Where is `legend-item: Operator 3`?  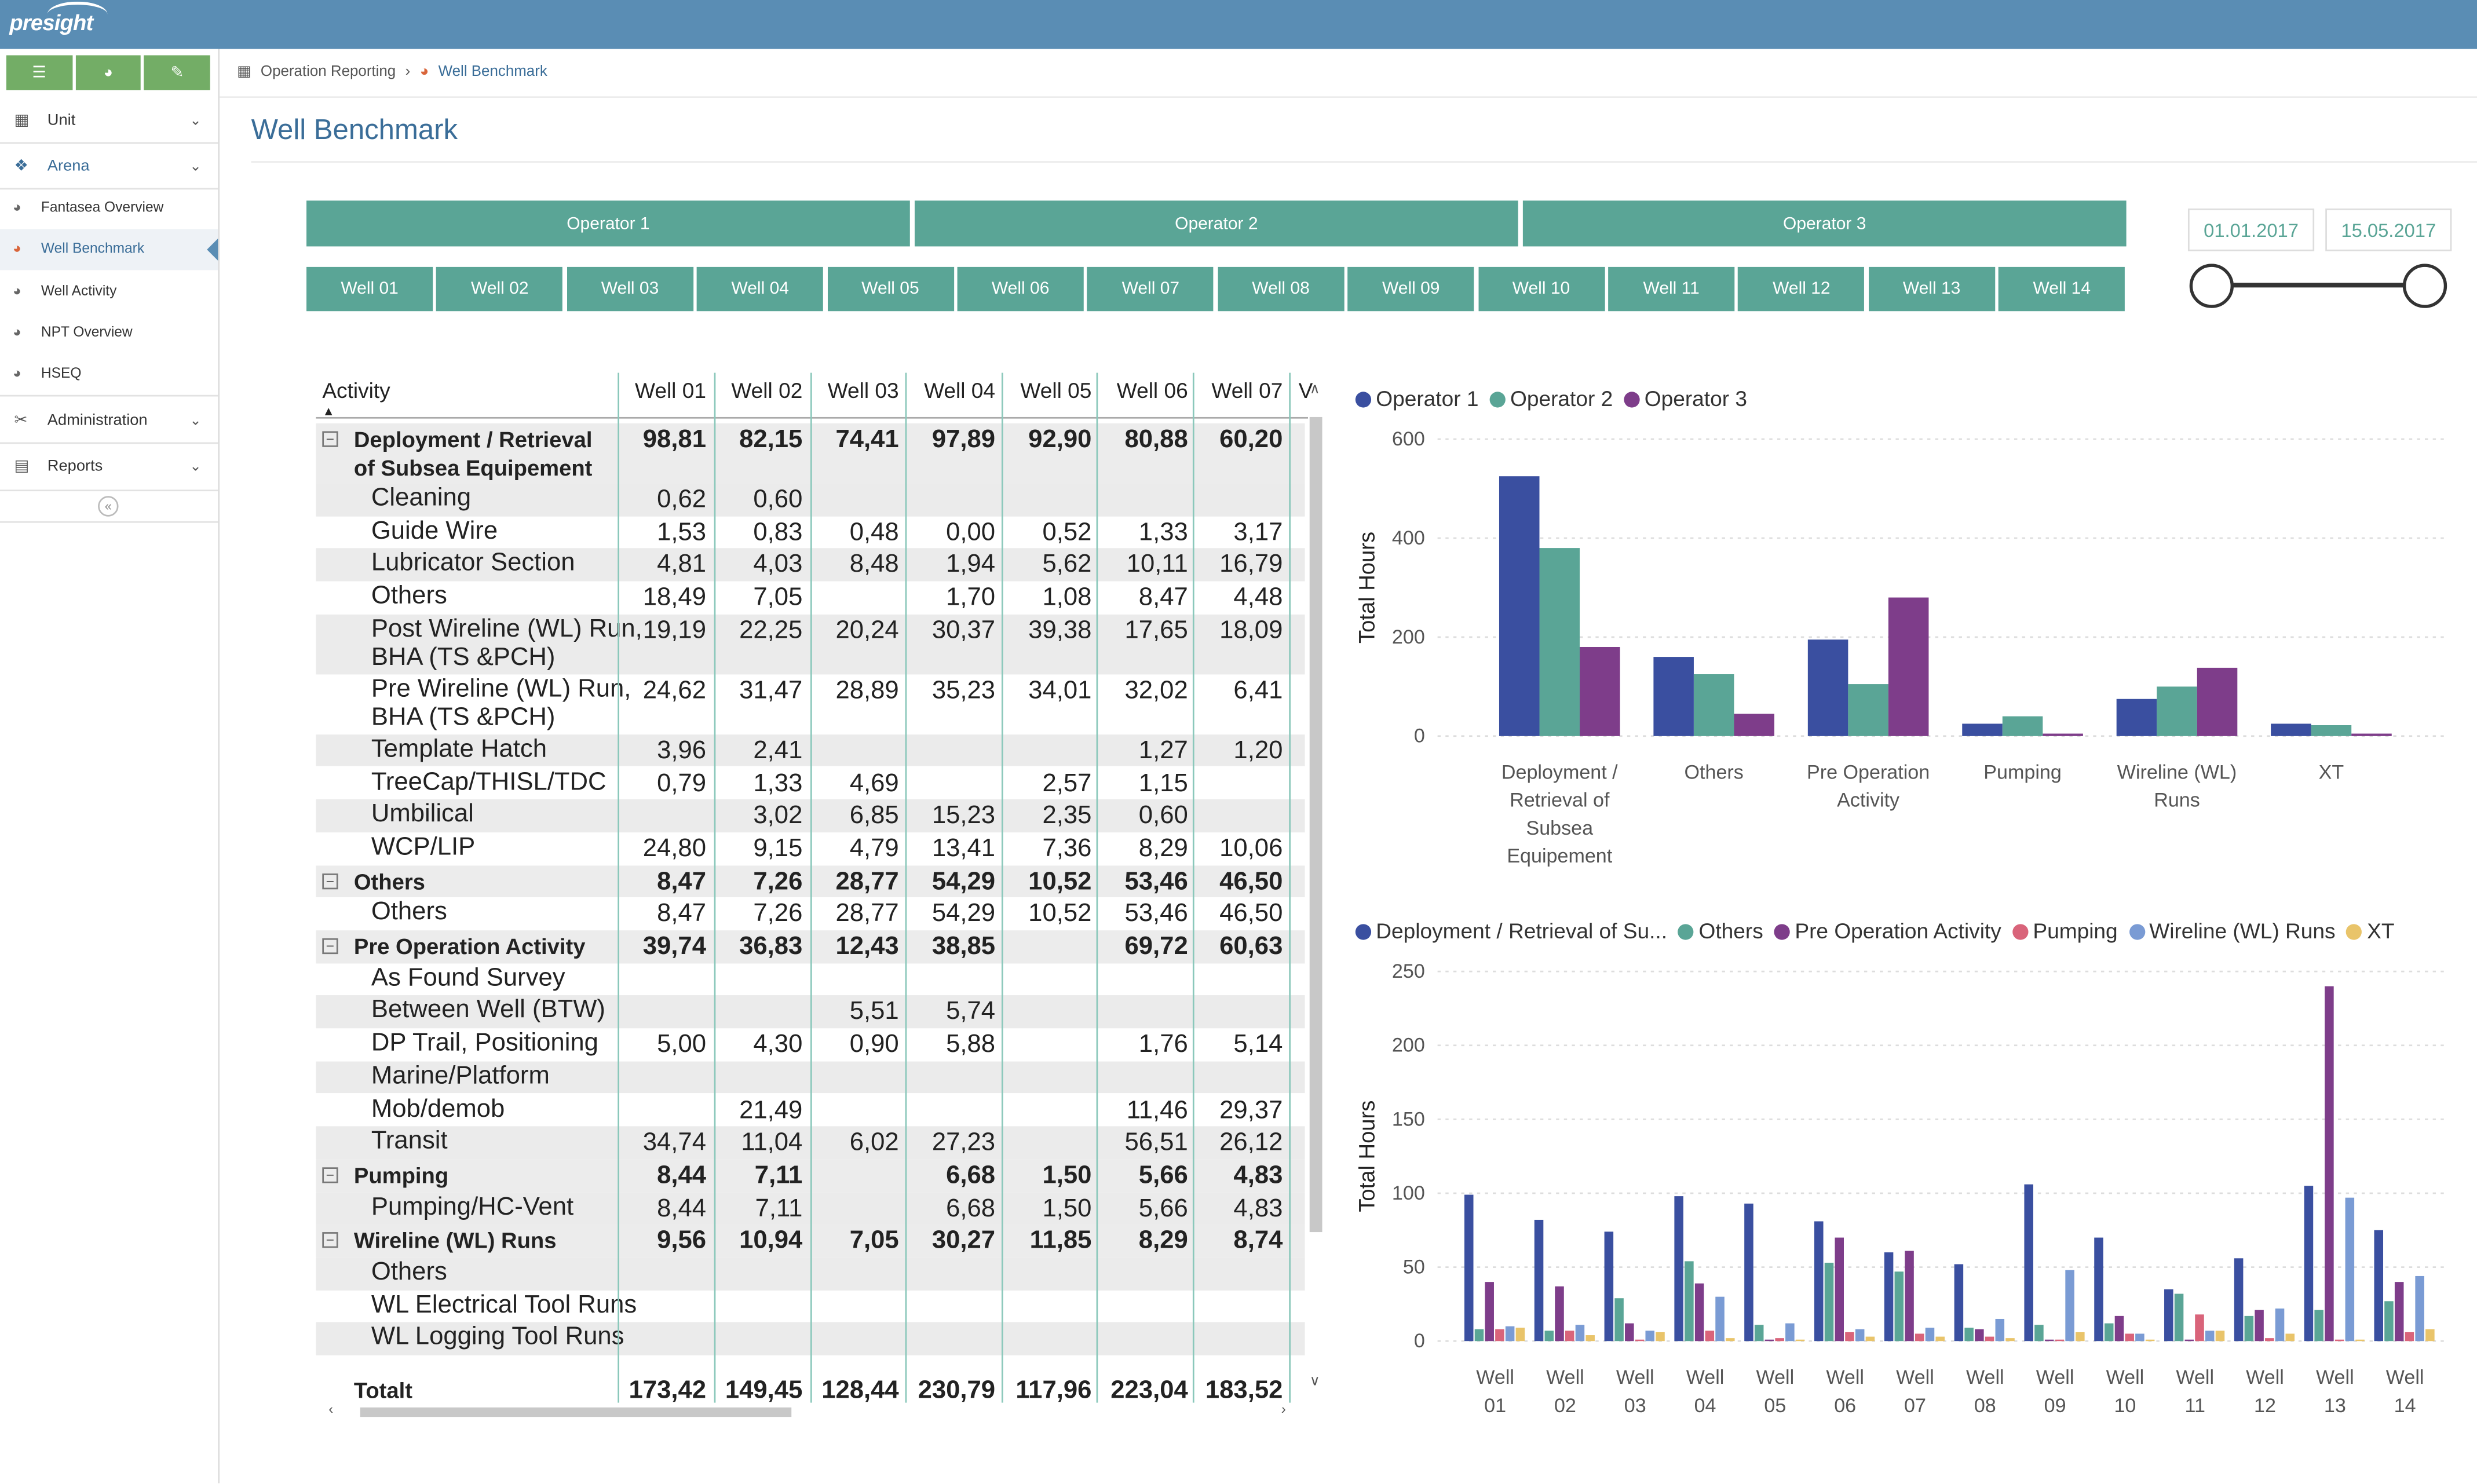
legend-item: Operator 3 is located at coordinates (1685, 399).